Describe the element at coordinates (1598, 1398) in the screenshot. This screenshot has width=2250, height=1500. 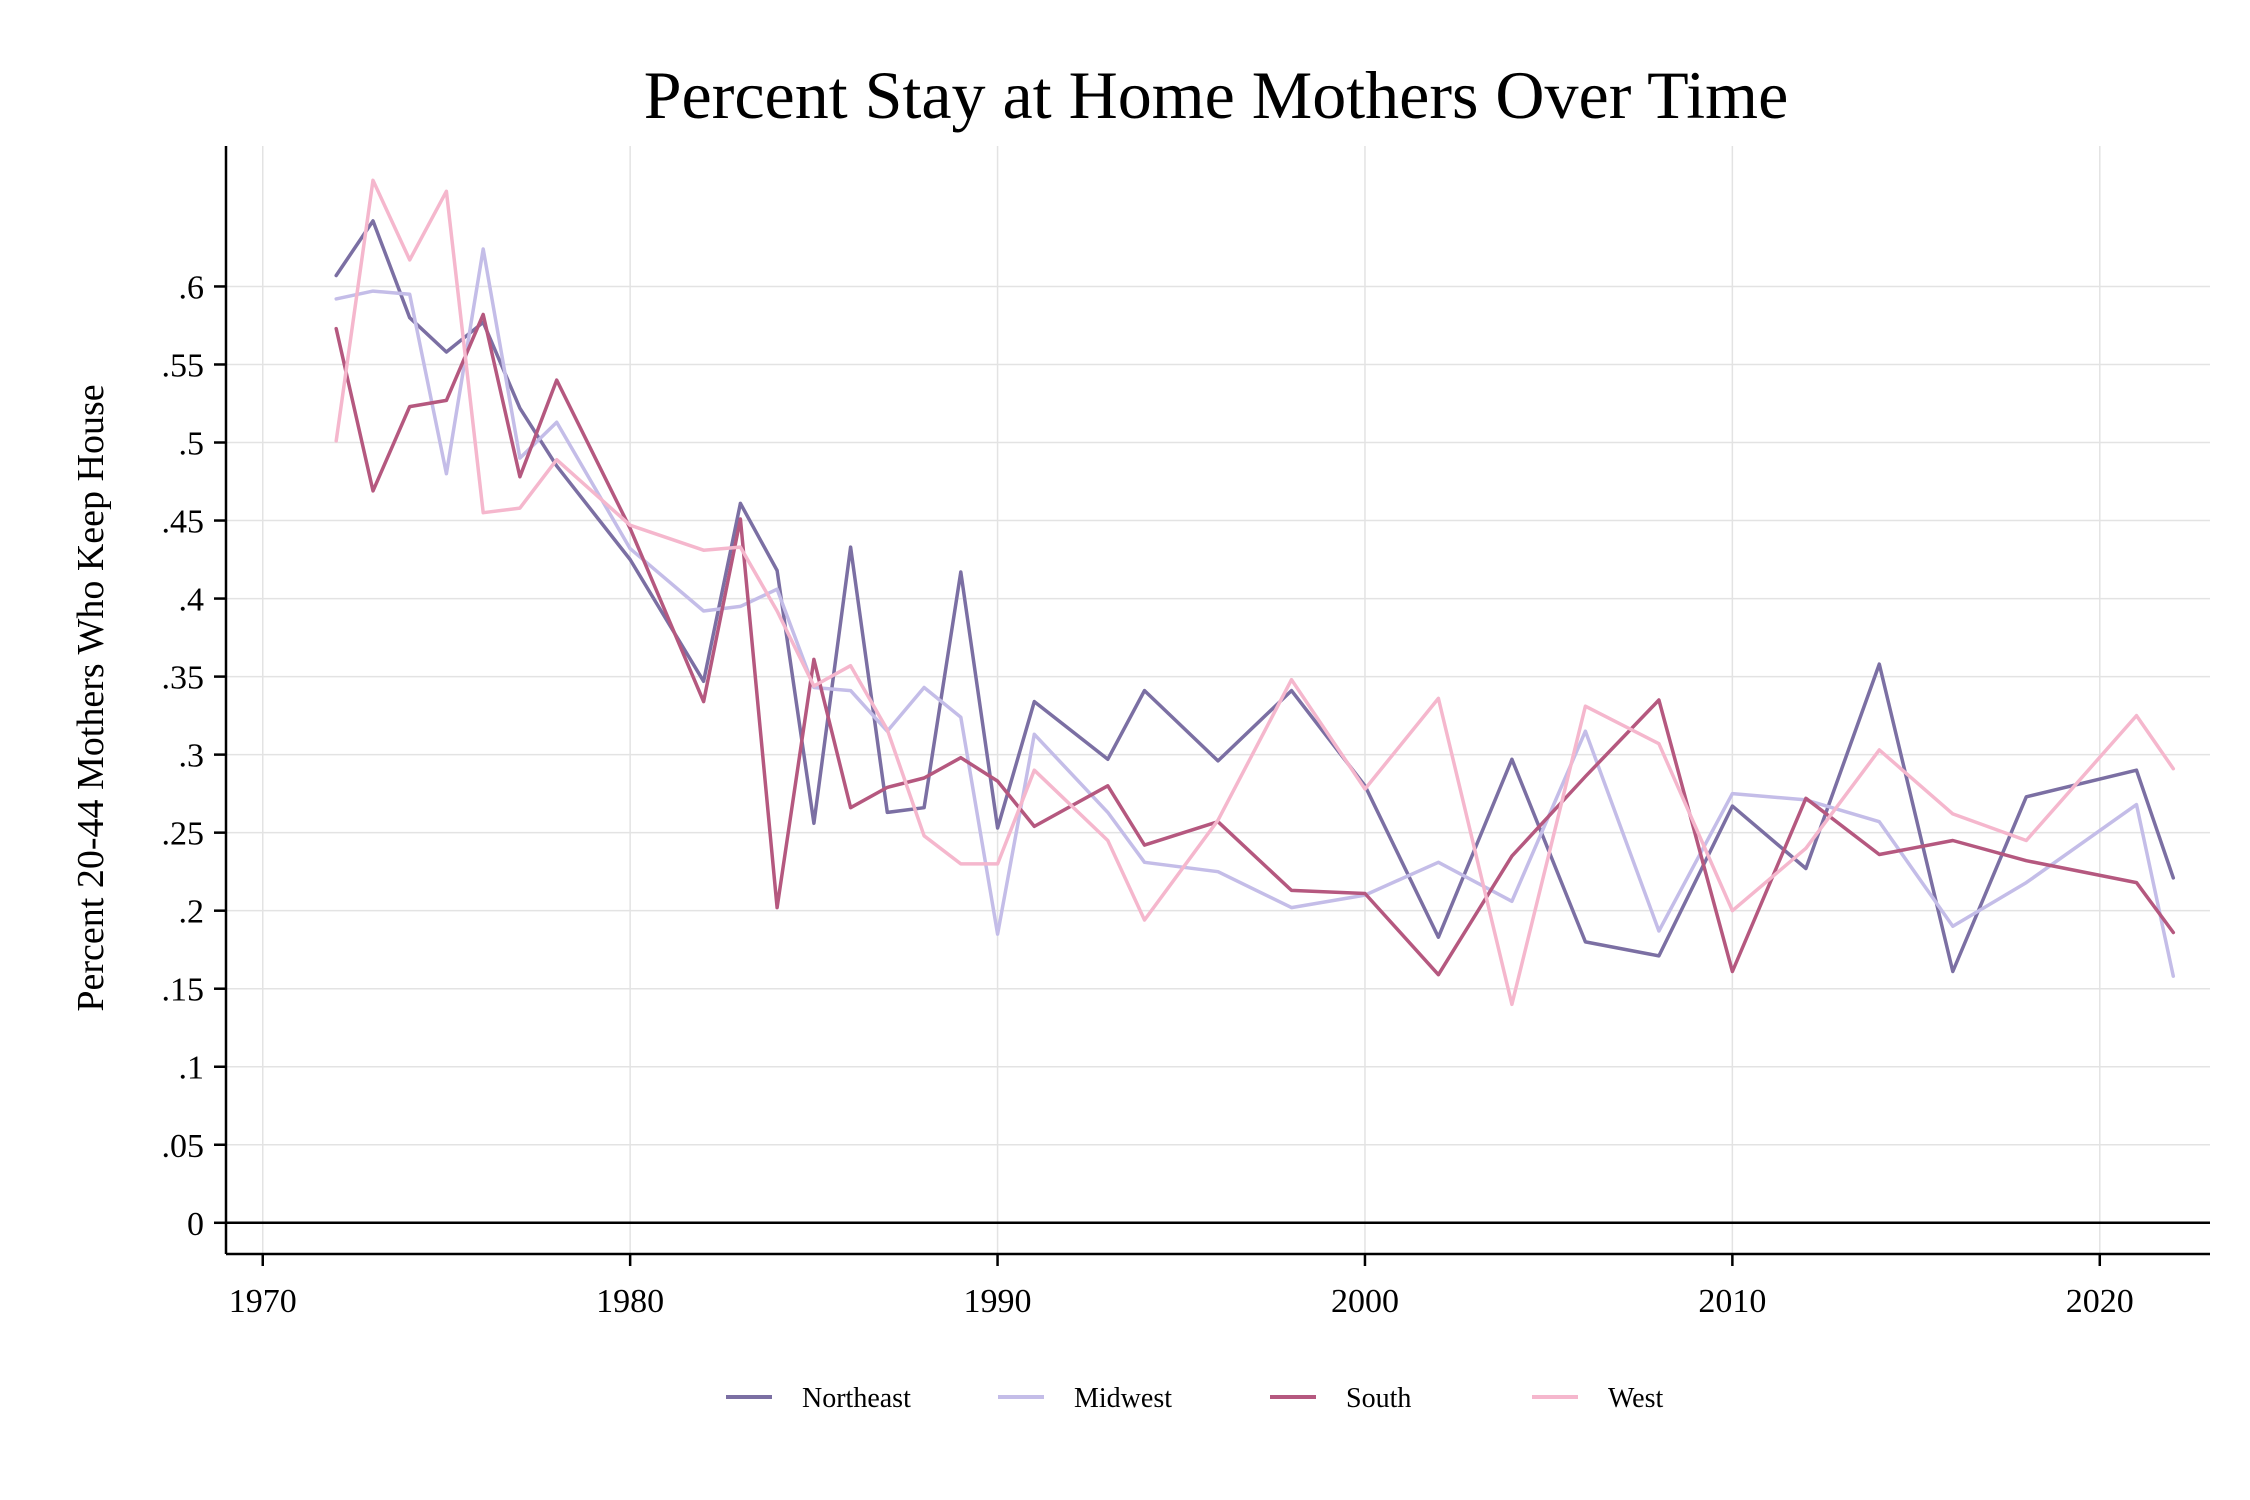
I see `legend-item-west: West` at that location.